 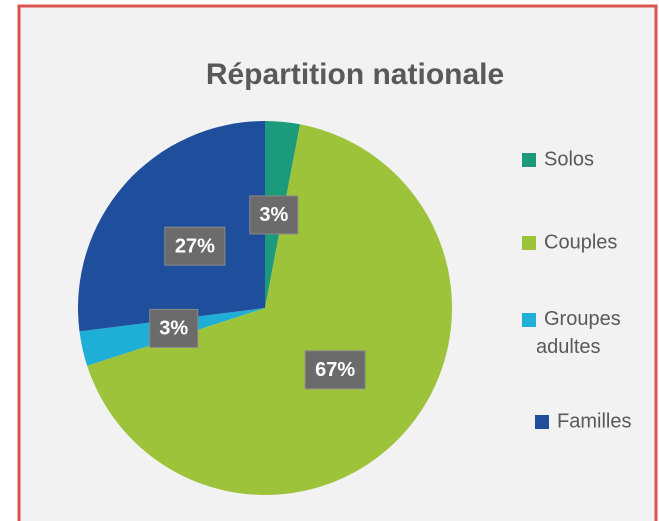 I want to click on chart-title: Répartition nationale, so click(x=355, y=74).